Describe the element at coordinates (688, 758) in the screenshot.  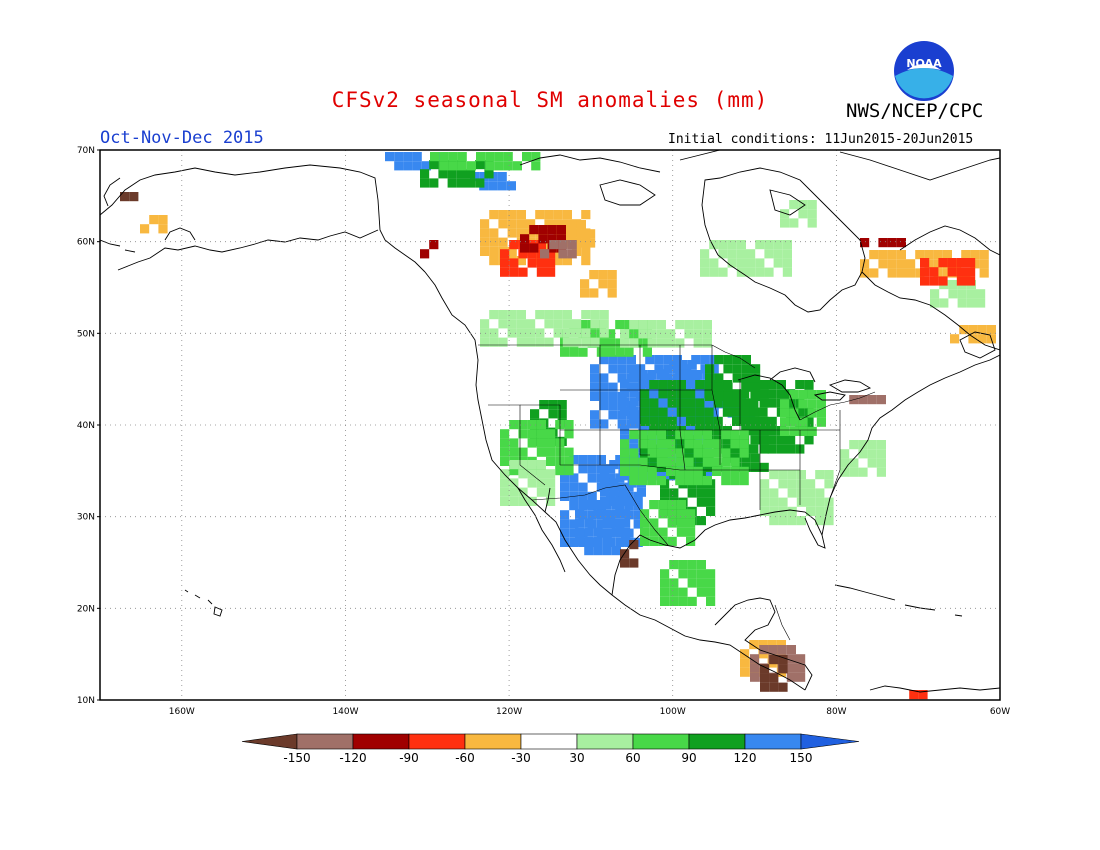
I see `colorbar-tick-label: 90` at that location.